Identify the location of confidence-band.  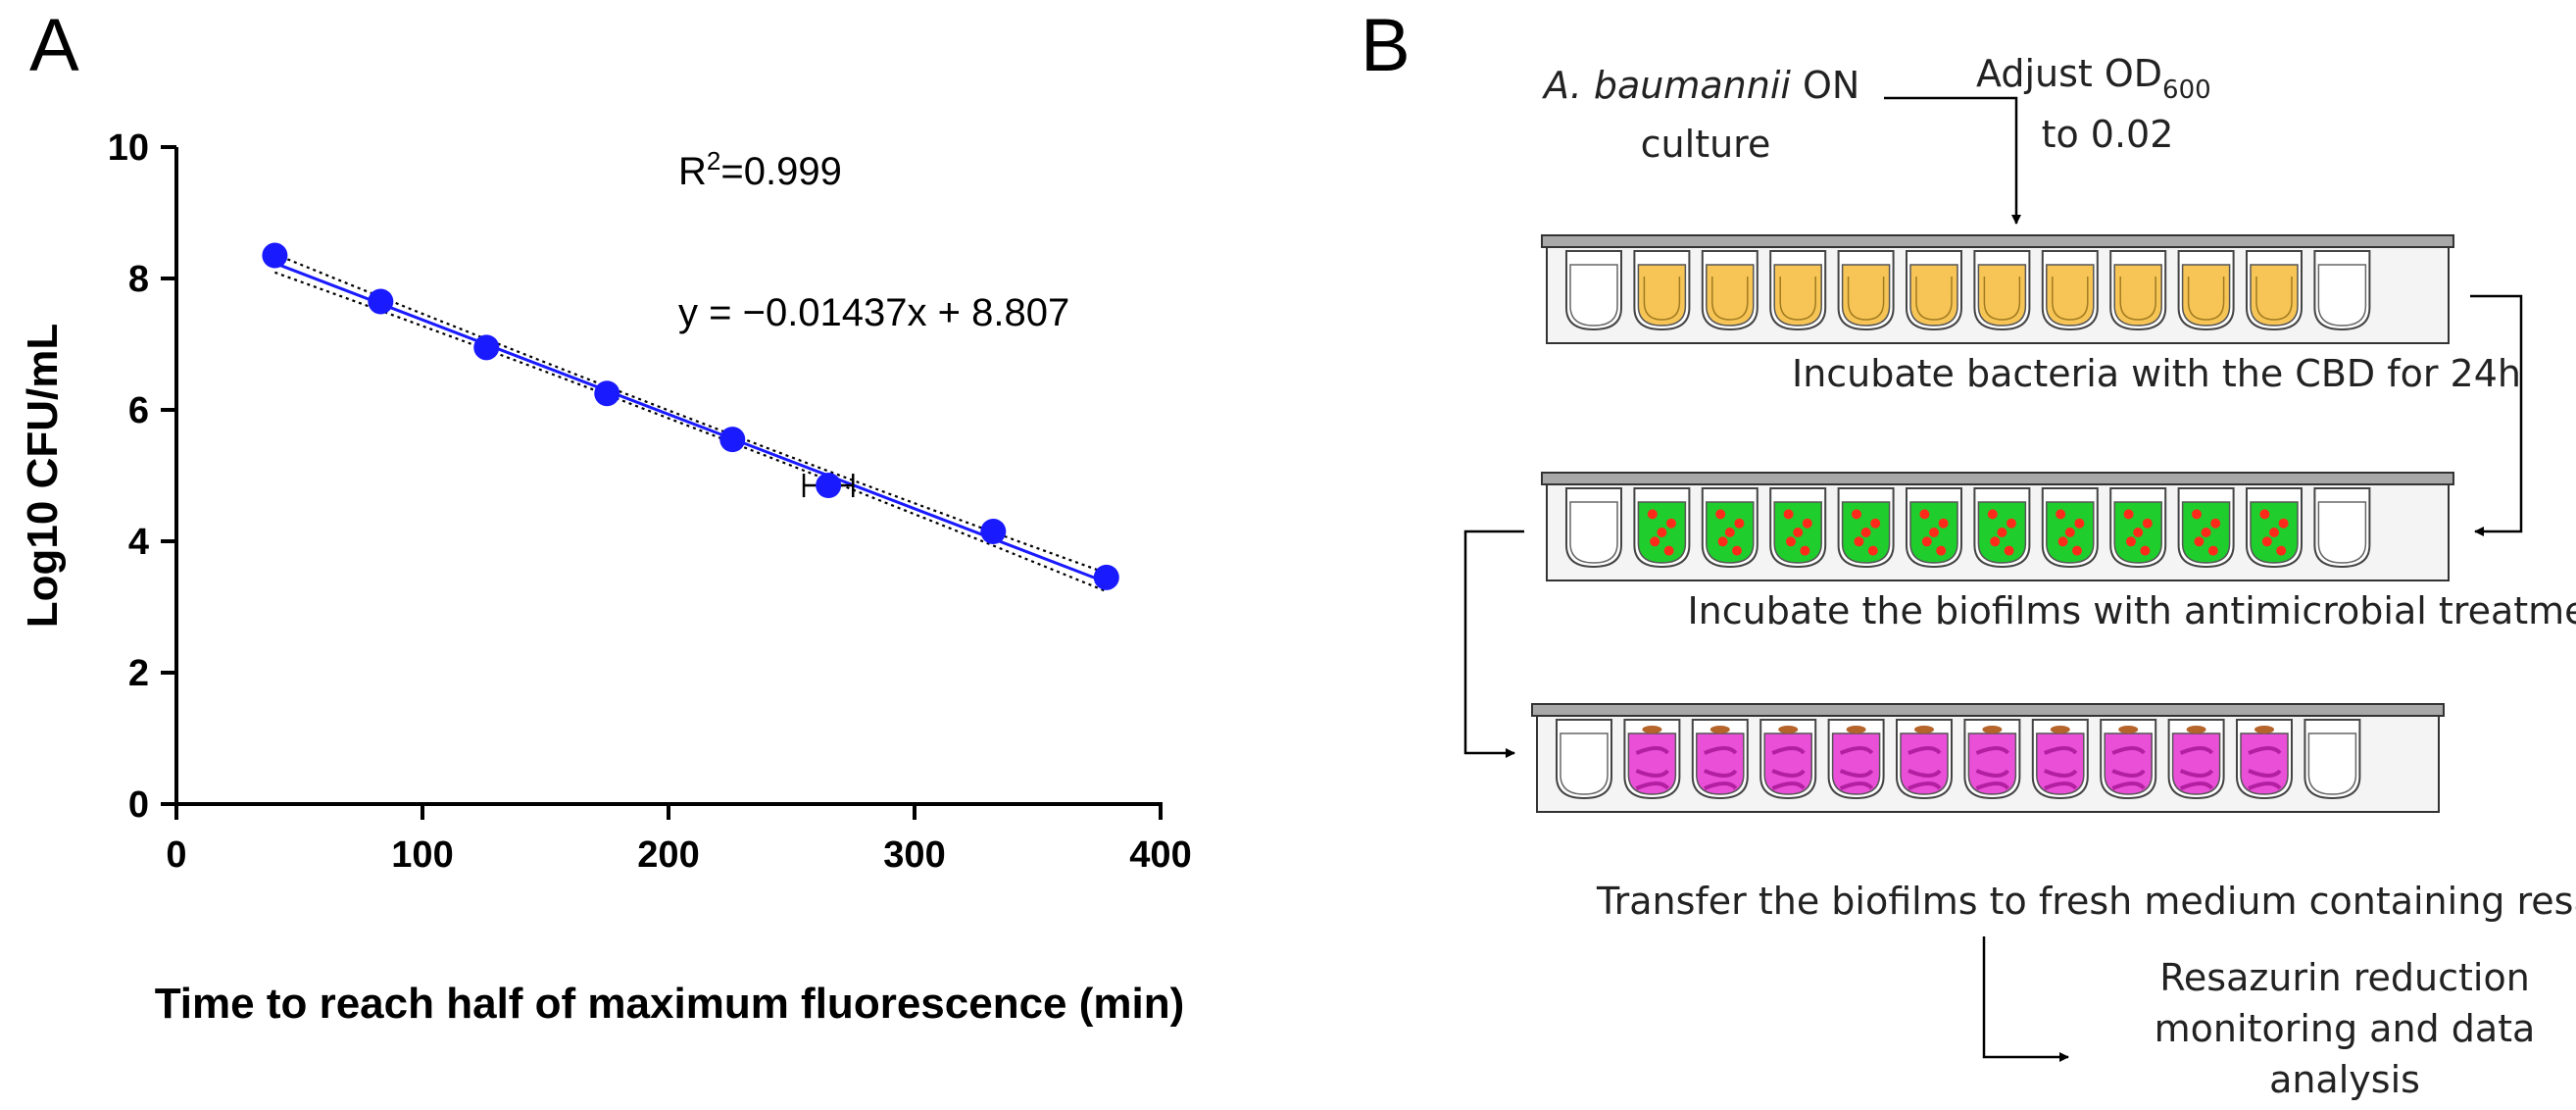
(690, 423).